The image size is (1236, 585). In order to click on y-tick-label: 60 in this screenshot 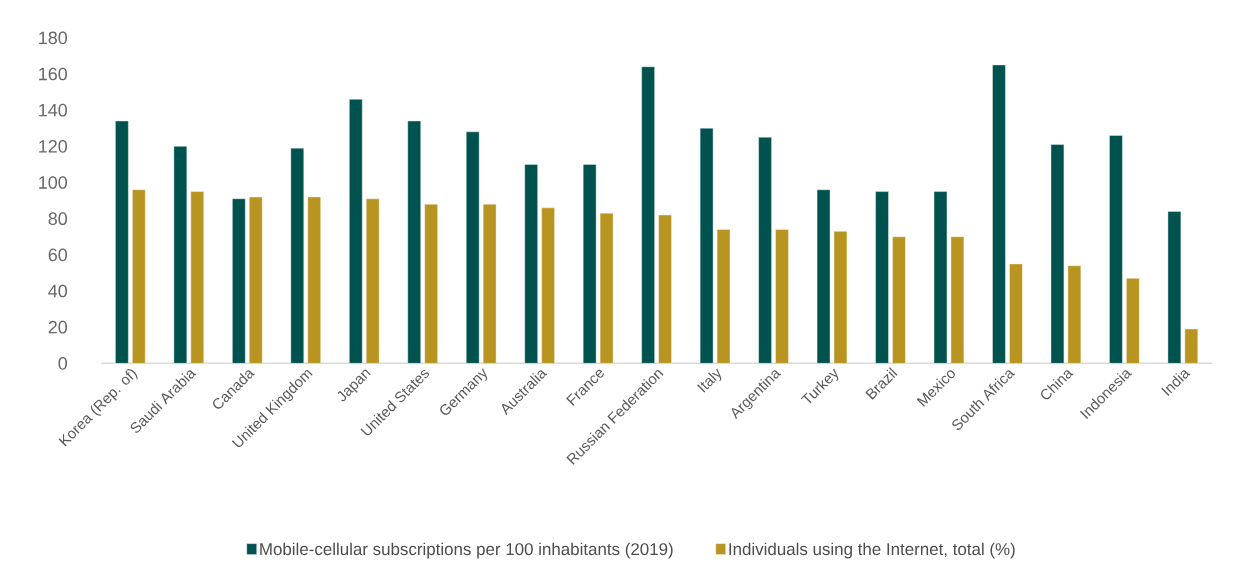, I will do `click(58, 255)`.